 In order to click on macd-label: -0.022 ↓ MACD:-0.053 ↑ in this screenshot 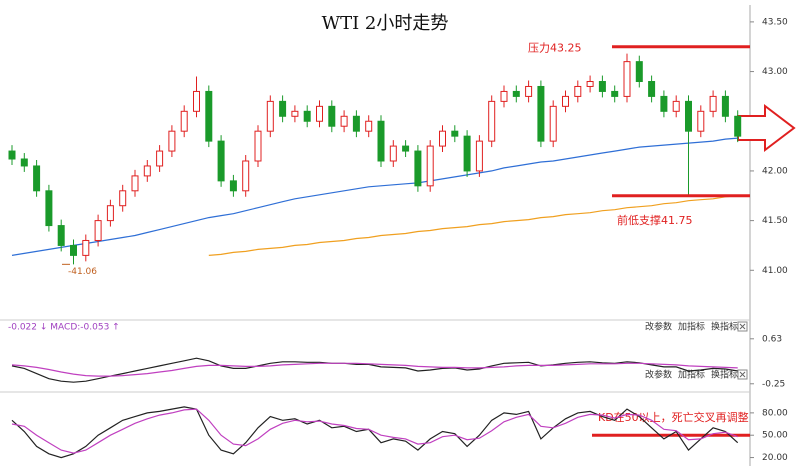, I will do `click(64, 328)`.